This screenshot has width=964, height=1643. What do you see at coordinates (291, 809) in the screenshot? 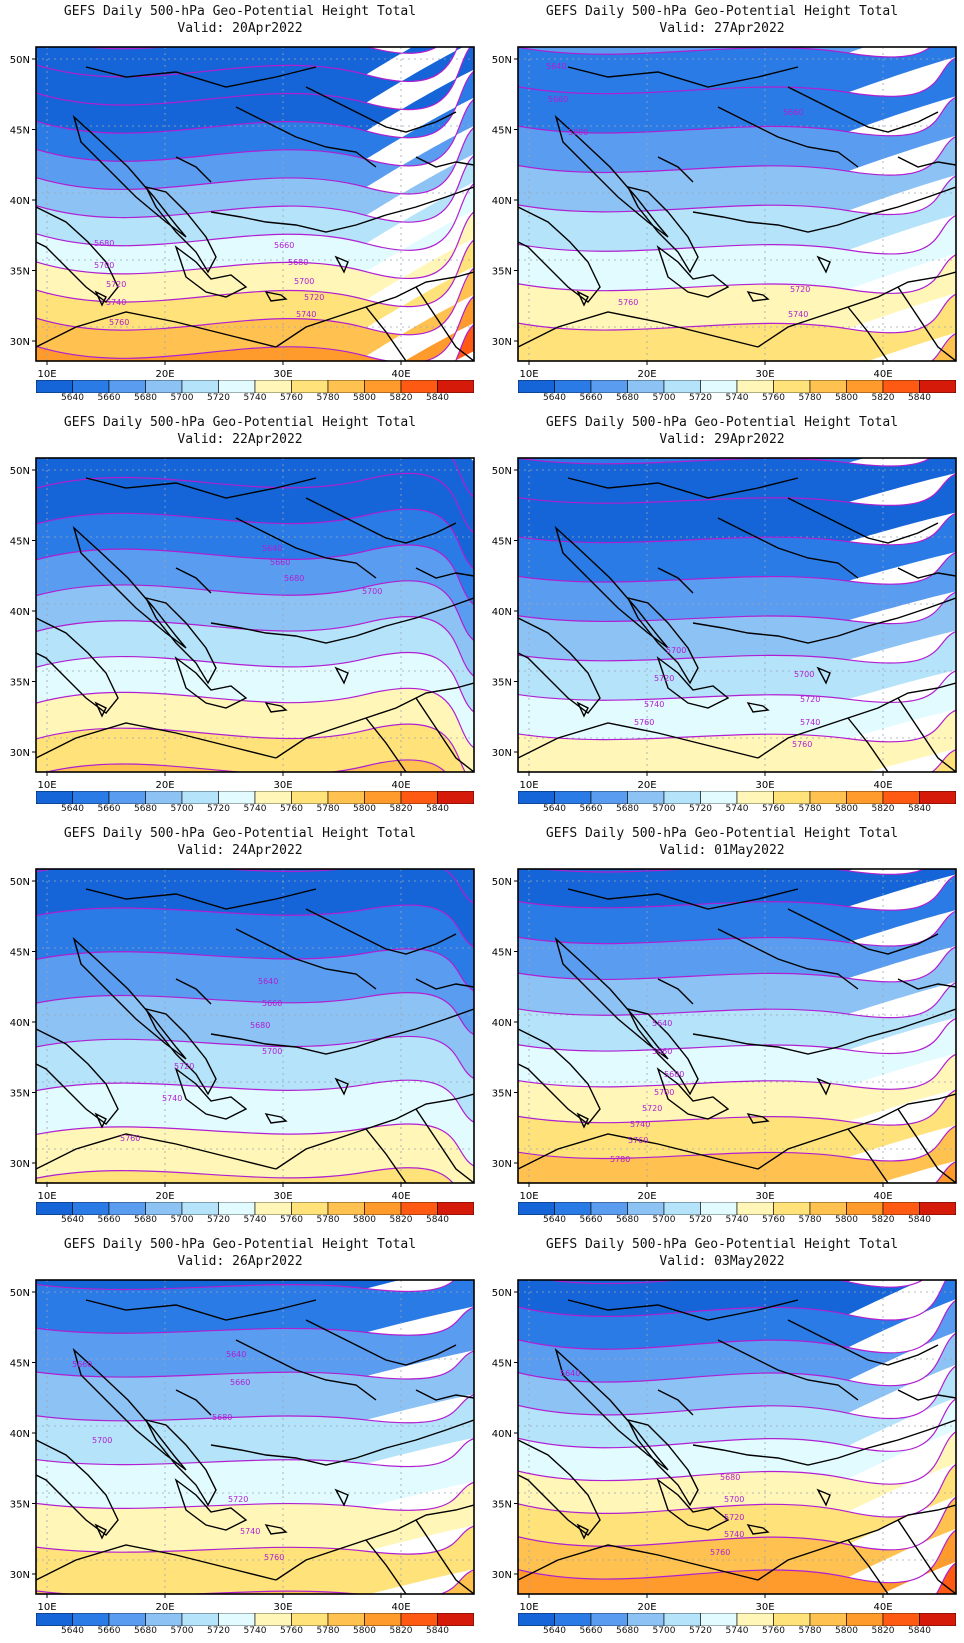
I see `colorbar-label: 5760` at bounding box center [291, 809].